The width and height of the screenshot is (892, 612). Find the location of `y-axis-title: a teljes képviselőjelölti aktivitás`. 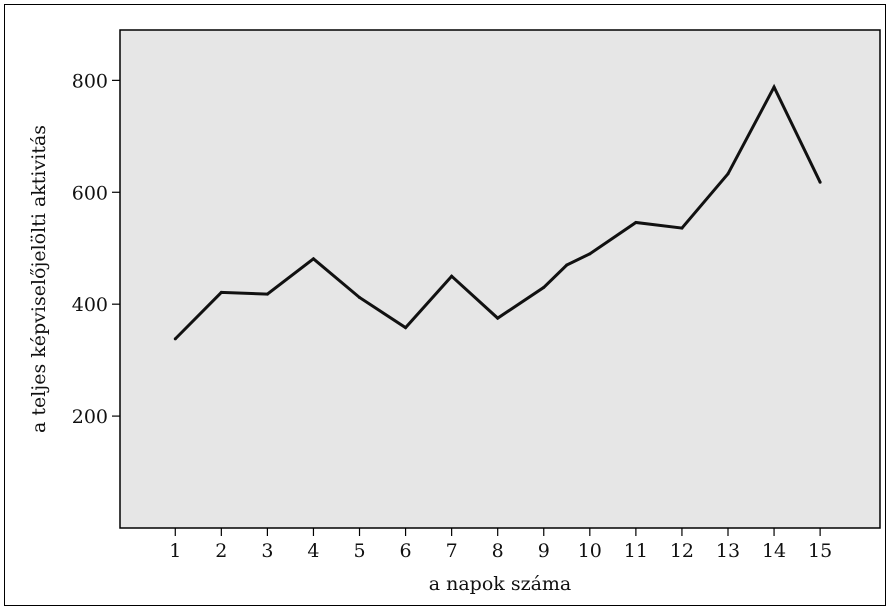

y-axis-title: a teljes képviselőjelölti aktivitás is located at coordinates (39, 279).